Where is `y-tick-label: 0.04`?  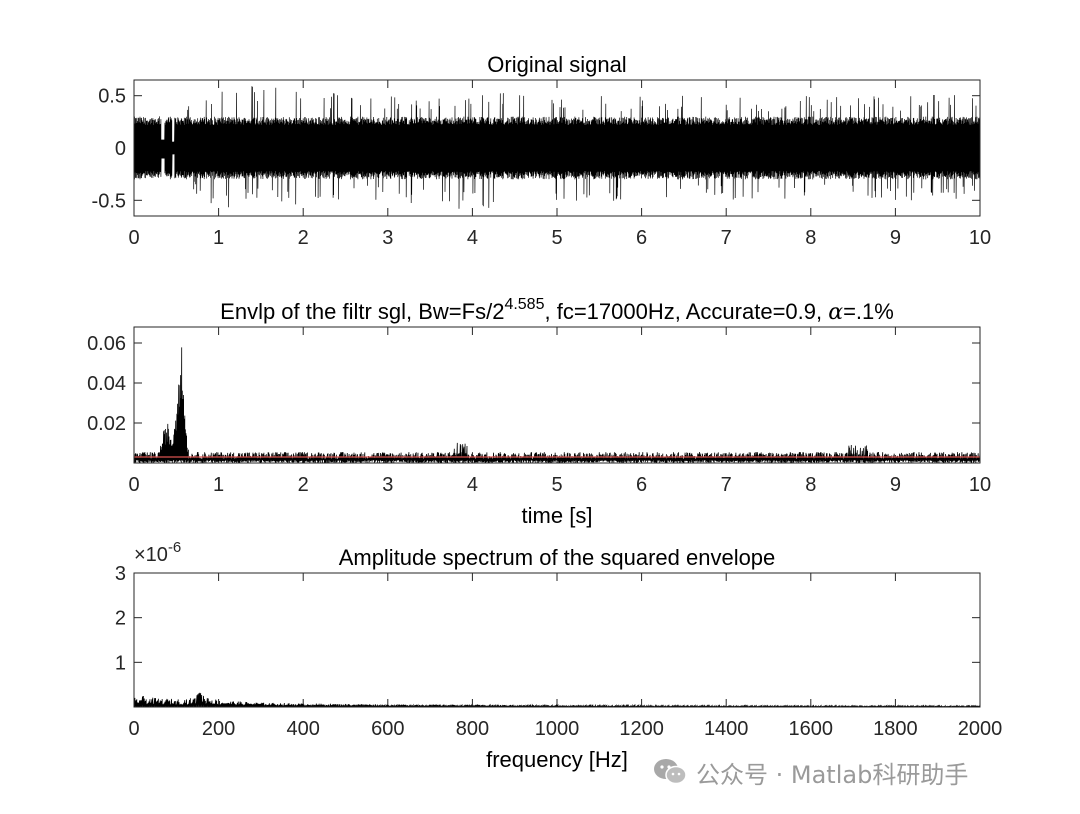
y-tick-label: 0.04 is located at coordinates (106, 384).